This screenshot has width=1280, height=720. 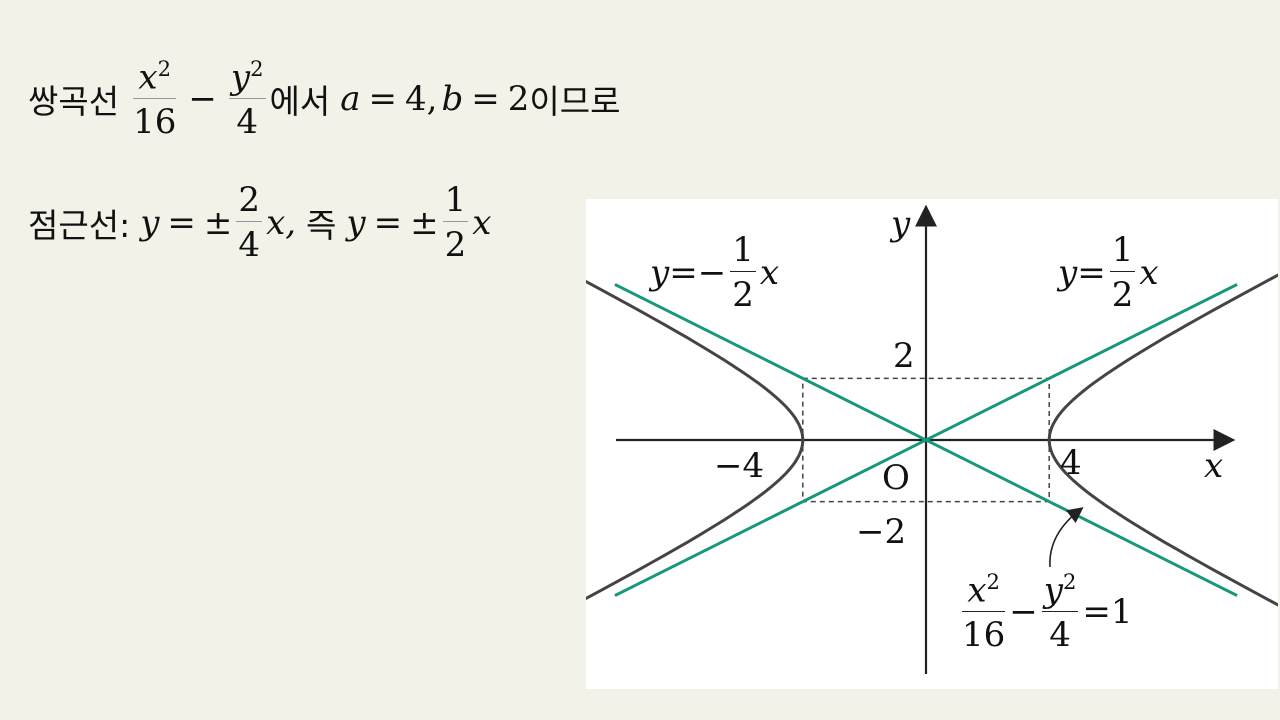 I want to click on fraction-1-over-2: 1 2, so click(x=455, y=222).